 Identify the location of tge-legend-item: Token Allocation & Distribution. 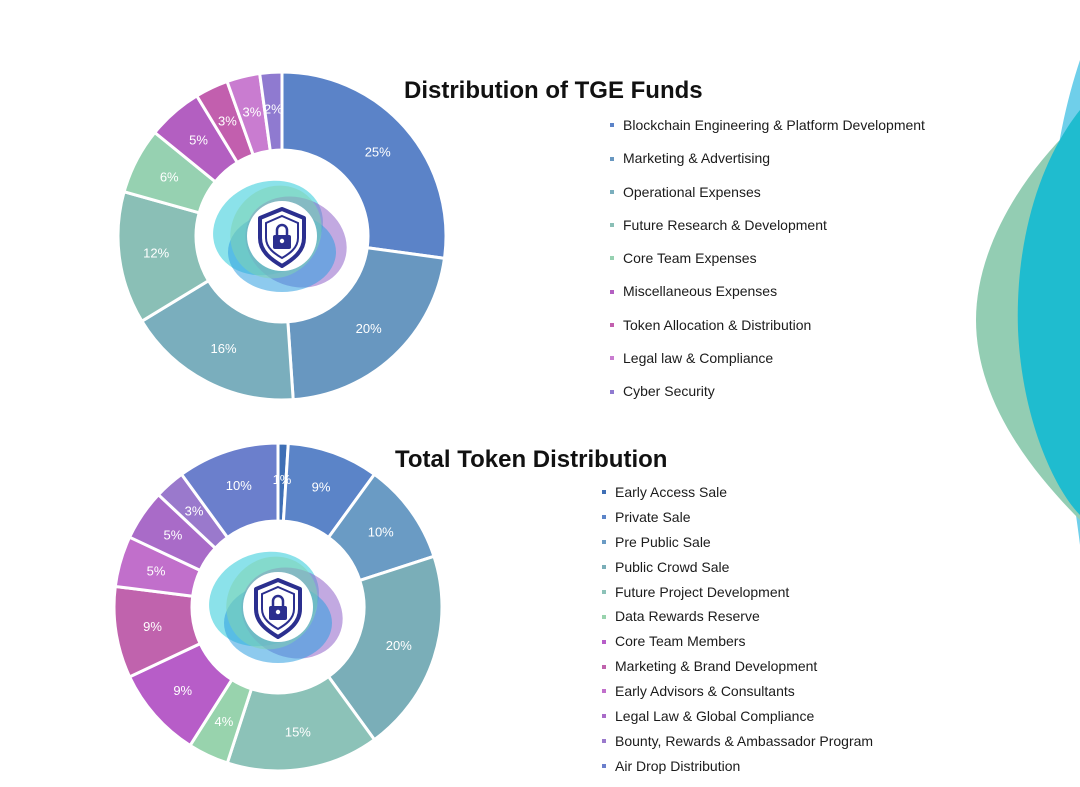
(767, 332).